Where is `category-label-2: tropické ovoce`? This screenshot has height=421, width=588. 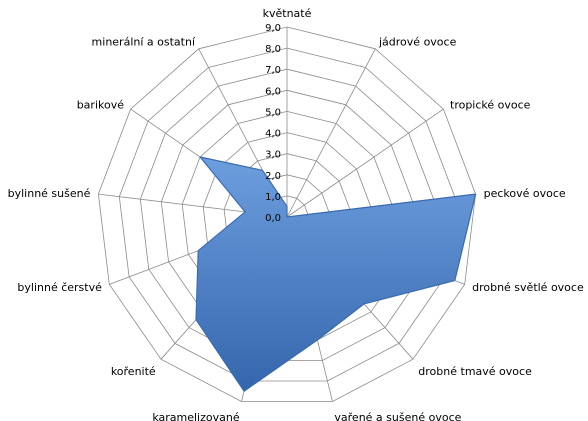
category-label-2: tropické ovoce is located at coordinates (490, 105).